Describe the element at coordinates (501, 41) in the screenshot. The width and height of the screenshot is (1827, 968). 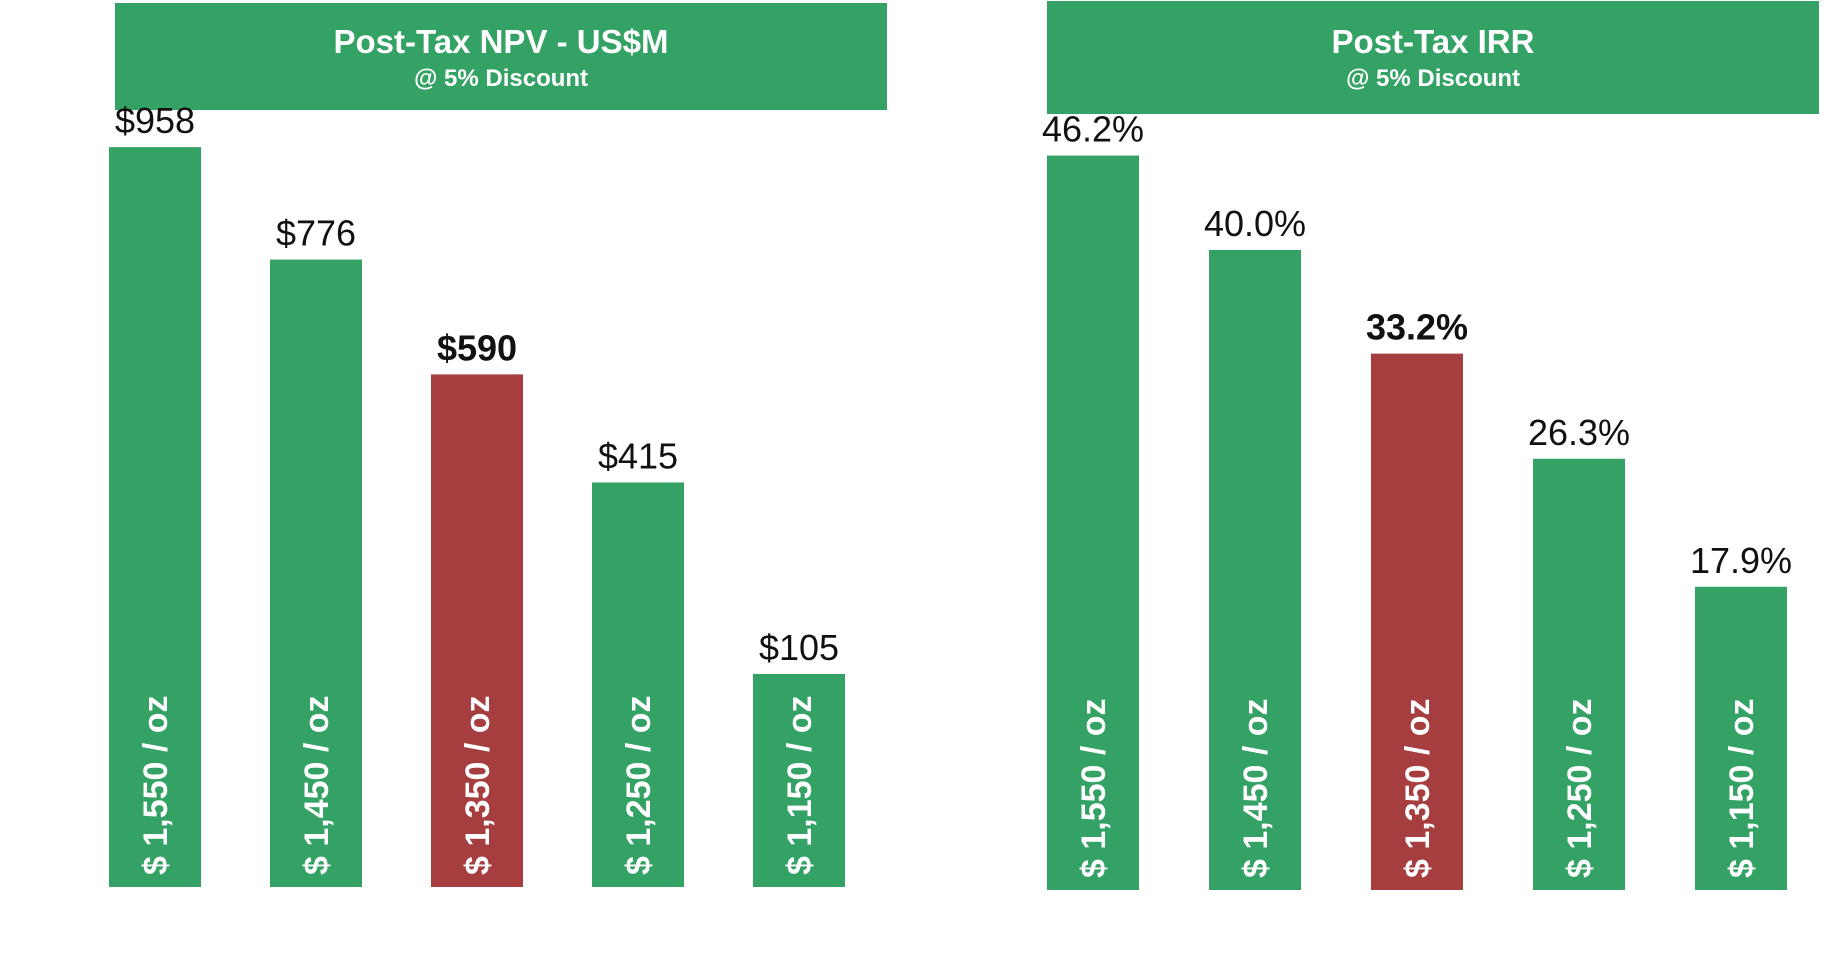
I see `npv-chart-title: Post-Tax NPV - US$M` at that location.